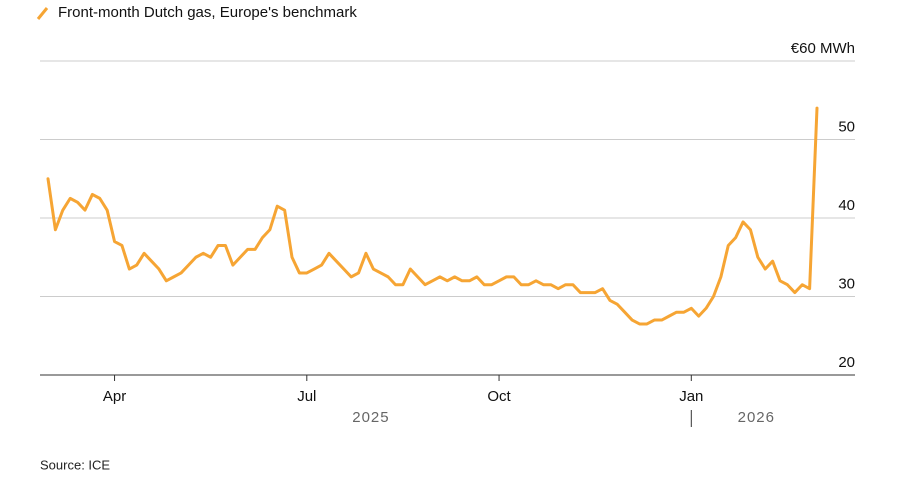 The width and height of the screenshot is (900, 491). I want to click on source: Source: ICE, so click(75, 464).